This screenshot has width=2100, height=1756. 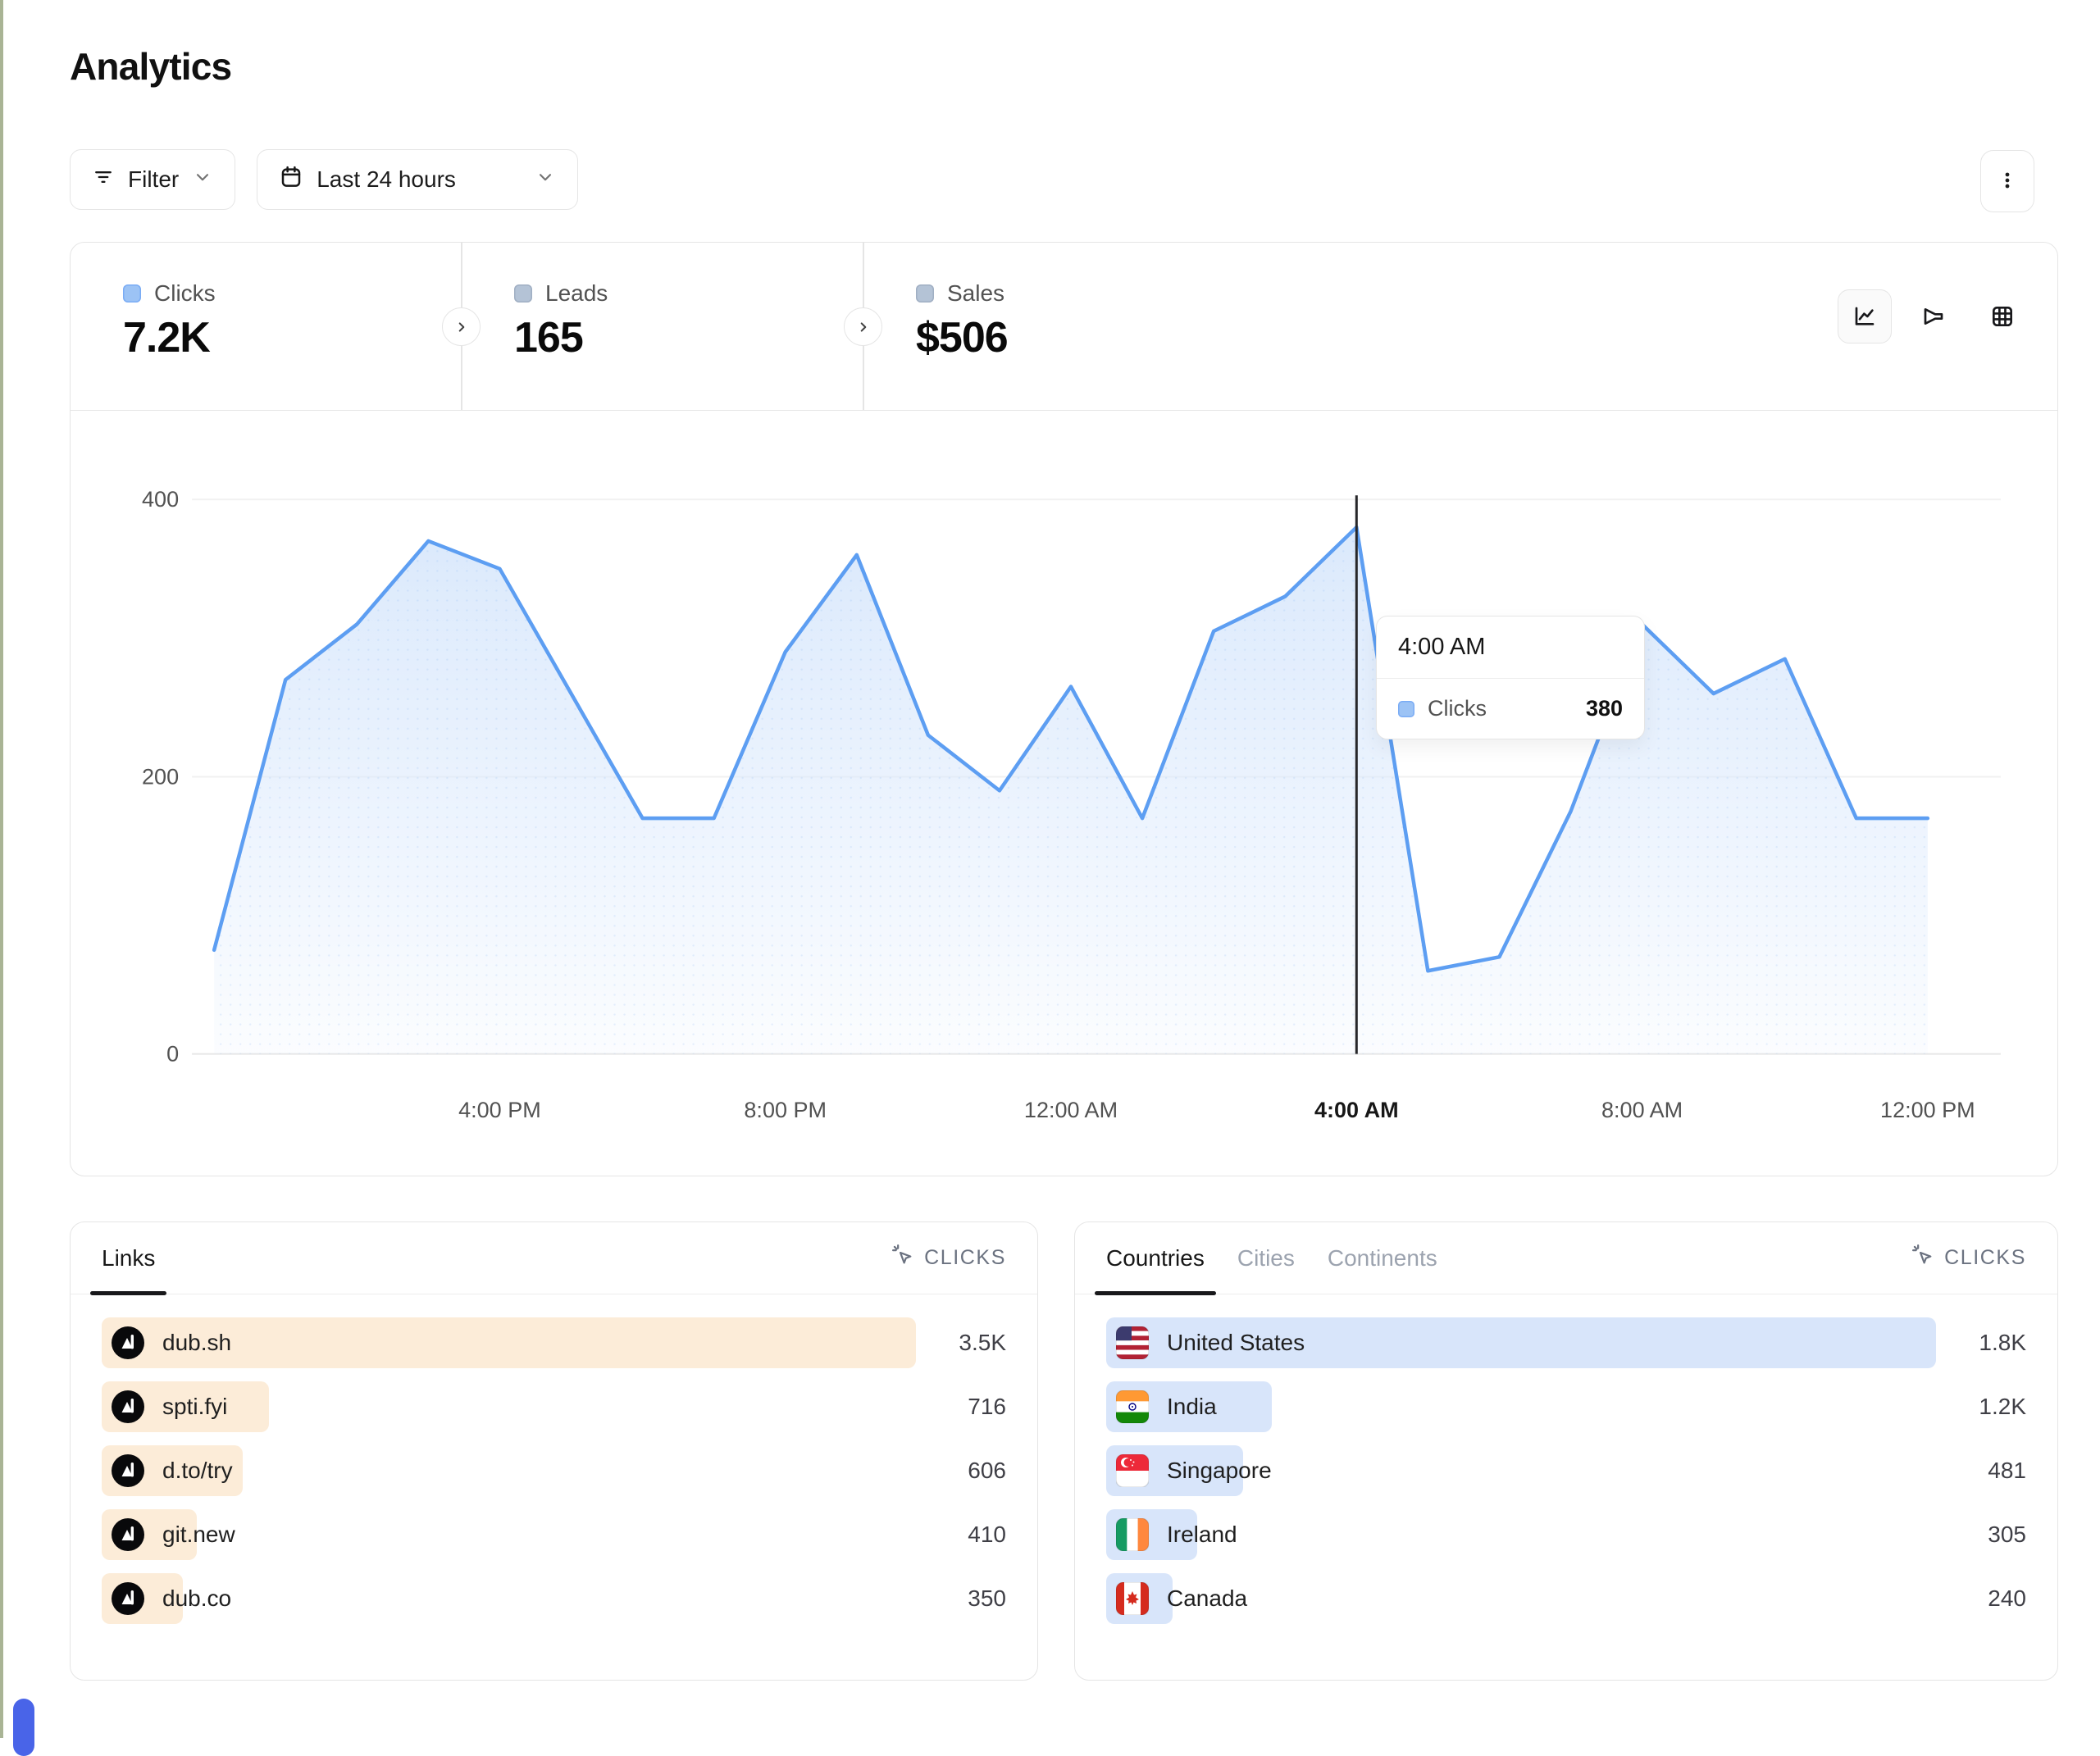 What do you see at coordinates (195, 1406) in the screenshot?
I see `link-label: spti.fyi` at bounding box center [195, 1406].